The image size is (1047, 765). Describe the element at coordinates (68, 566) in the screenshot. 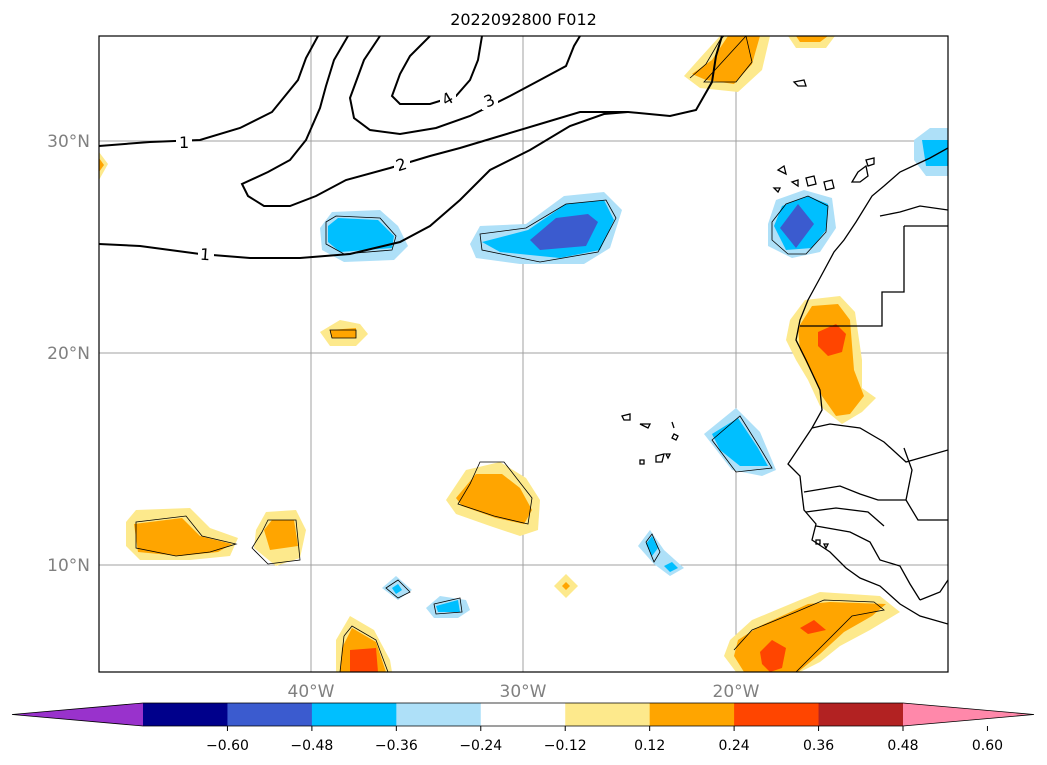

I see `lat-label-10n: 10°N` at that location.